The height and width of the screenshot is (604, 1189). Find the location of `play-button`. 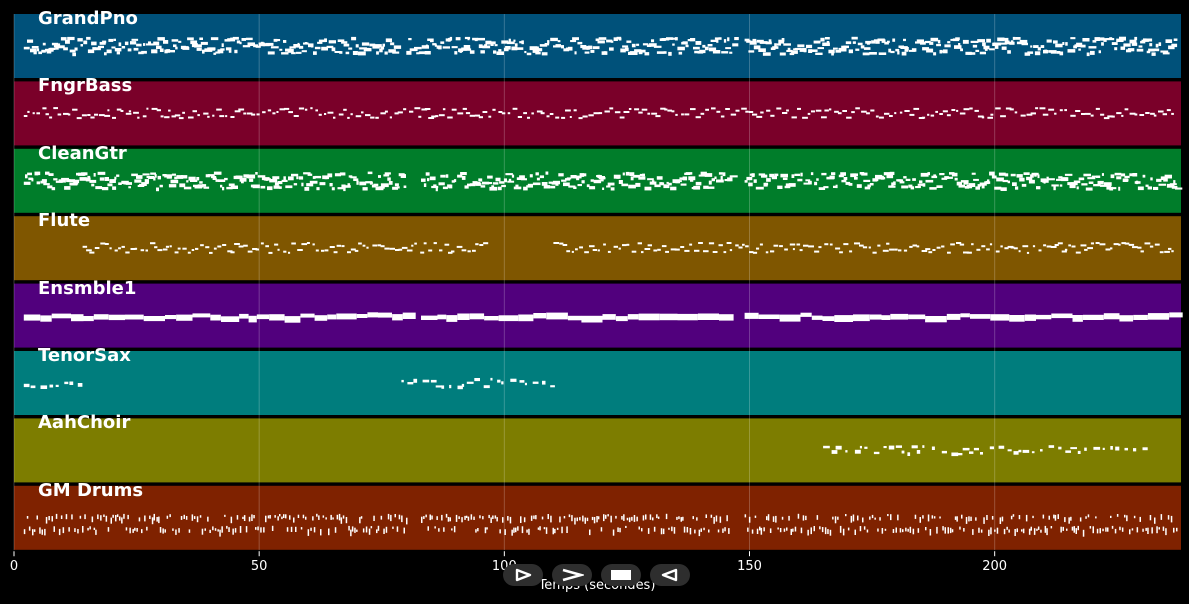

play-button is located at coordinates (523, 575).